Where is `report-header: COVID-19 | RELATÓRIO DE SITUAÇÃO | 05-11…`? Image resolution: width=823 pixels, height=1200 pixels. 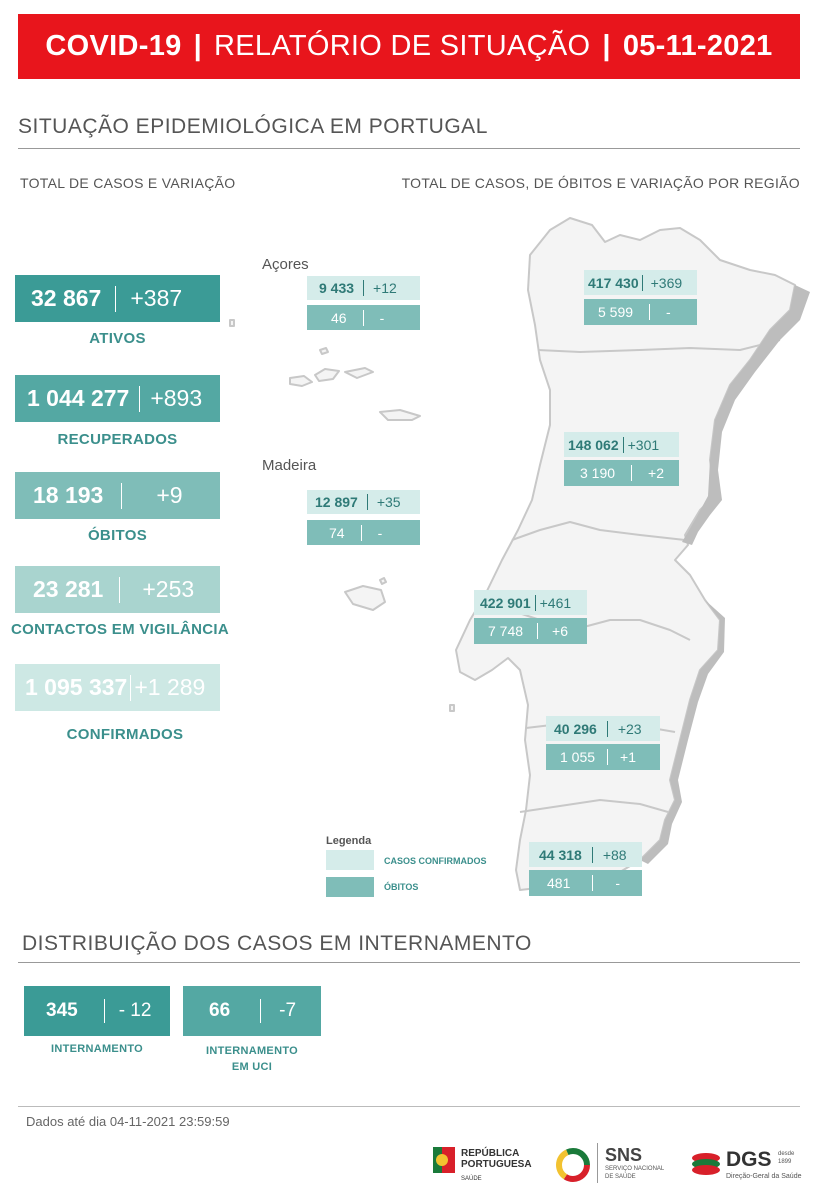
report-header: COVID-19 | RELATÓRIO DE SITUAÇÃO | 05-11… is located at coordinates (409, 46).